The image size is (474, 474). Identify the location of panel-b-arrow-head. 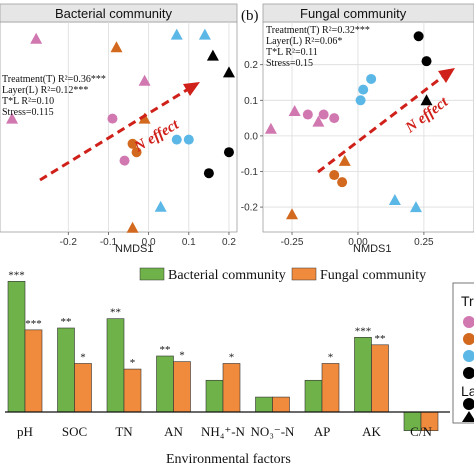
(446, 75).